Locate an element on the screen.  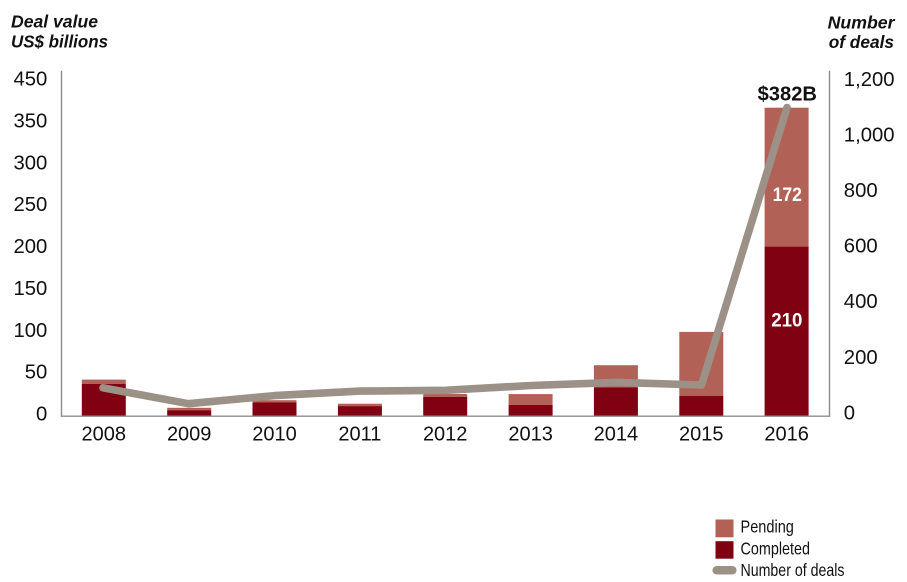
svg-text: 2014 is located at coordinates (616, 434).